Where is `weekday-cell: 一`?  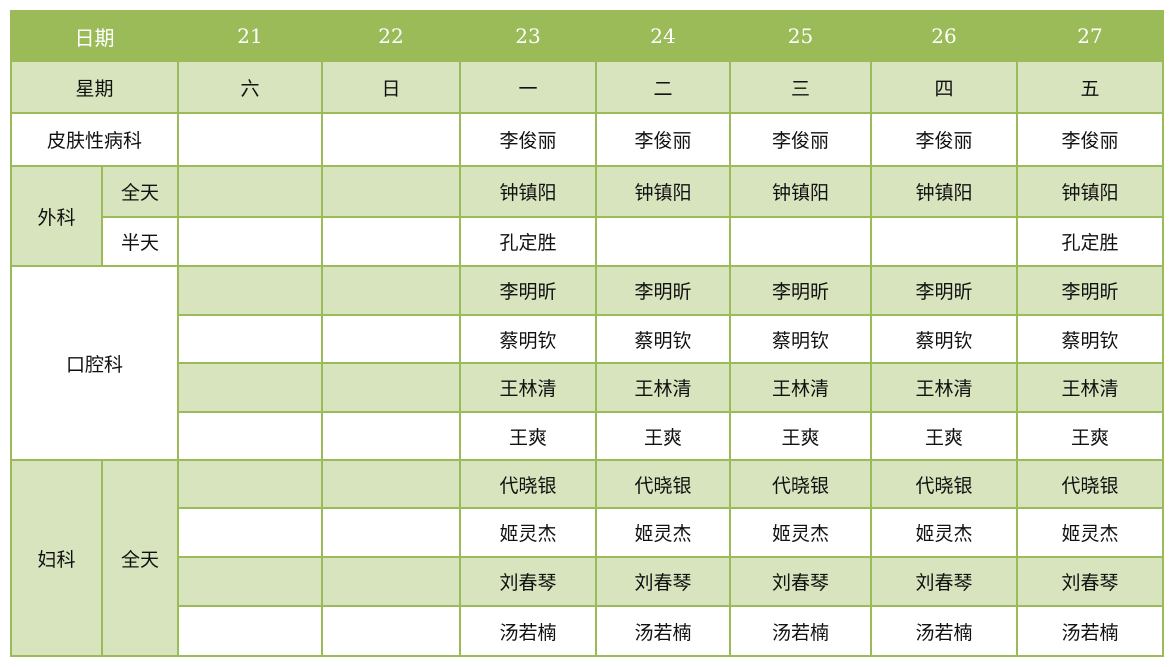 weekday-cell: 一 is located at coordinates (528, 87).